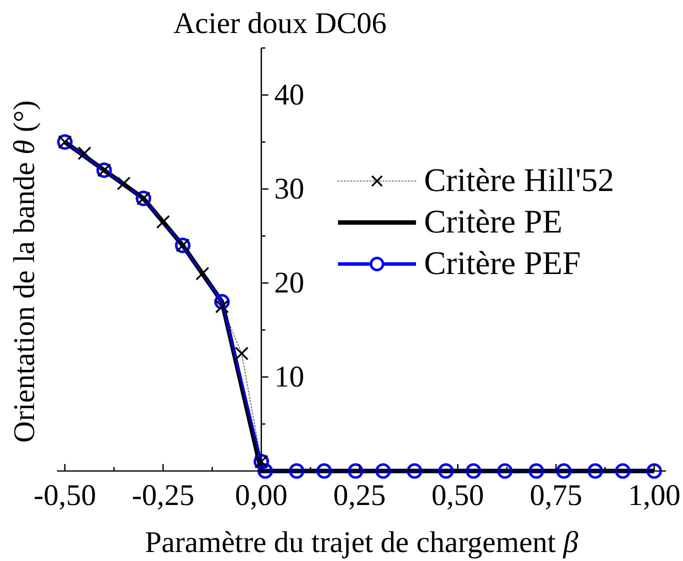 This screenshot has height=561, width=683. What do you see at coordinates (289, 283) in the screenshot?
I see `y-tick-label: 20` at bounding box center [289, 283].